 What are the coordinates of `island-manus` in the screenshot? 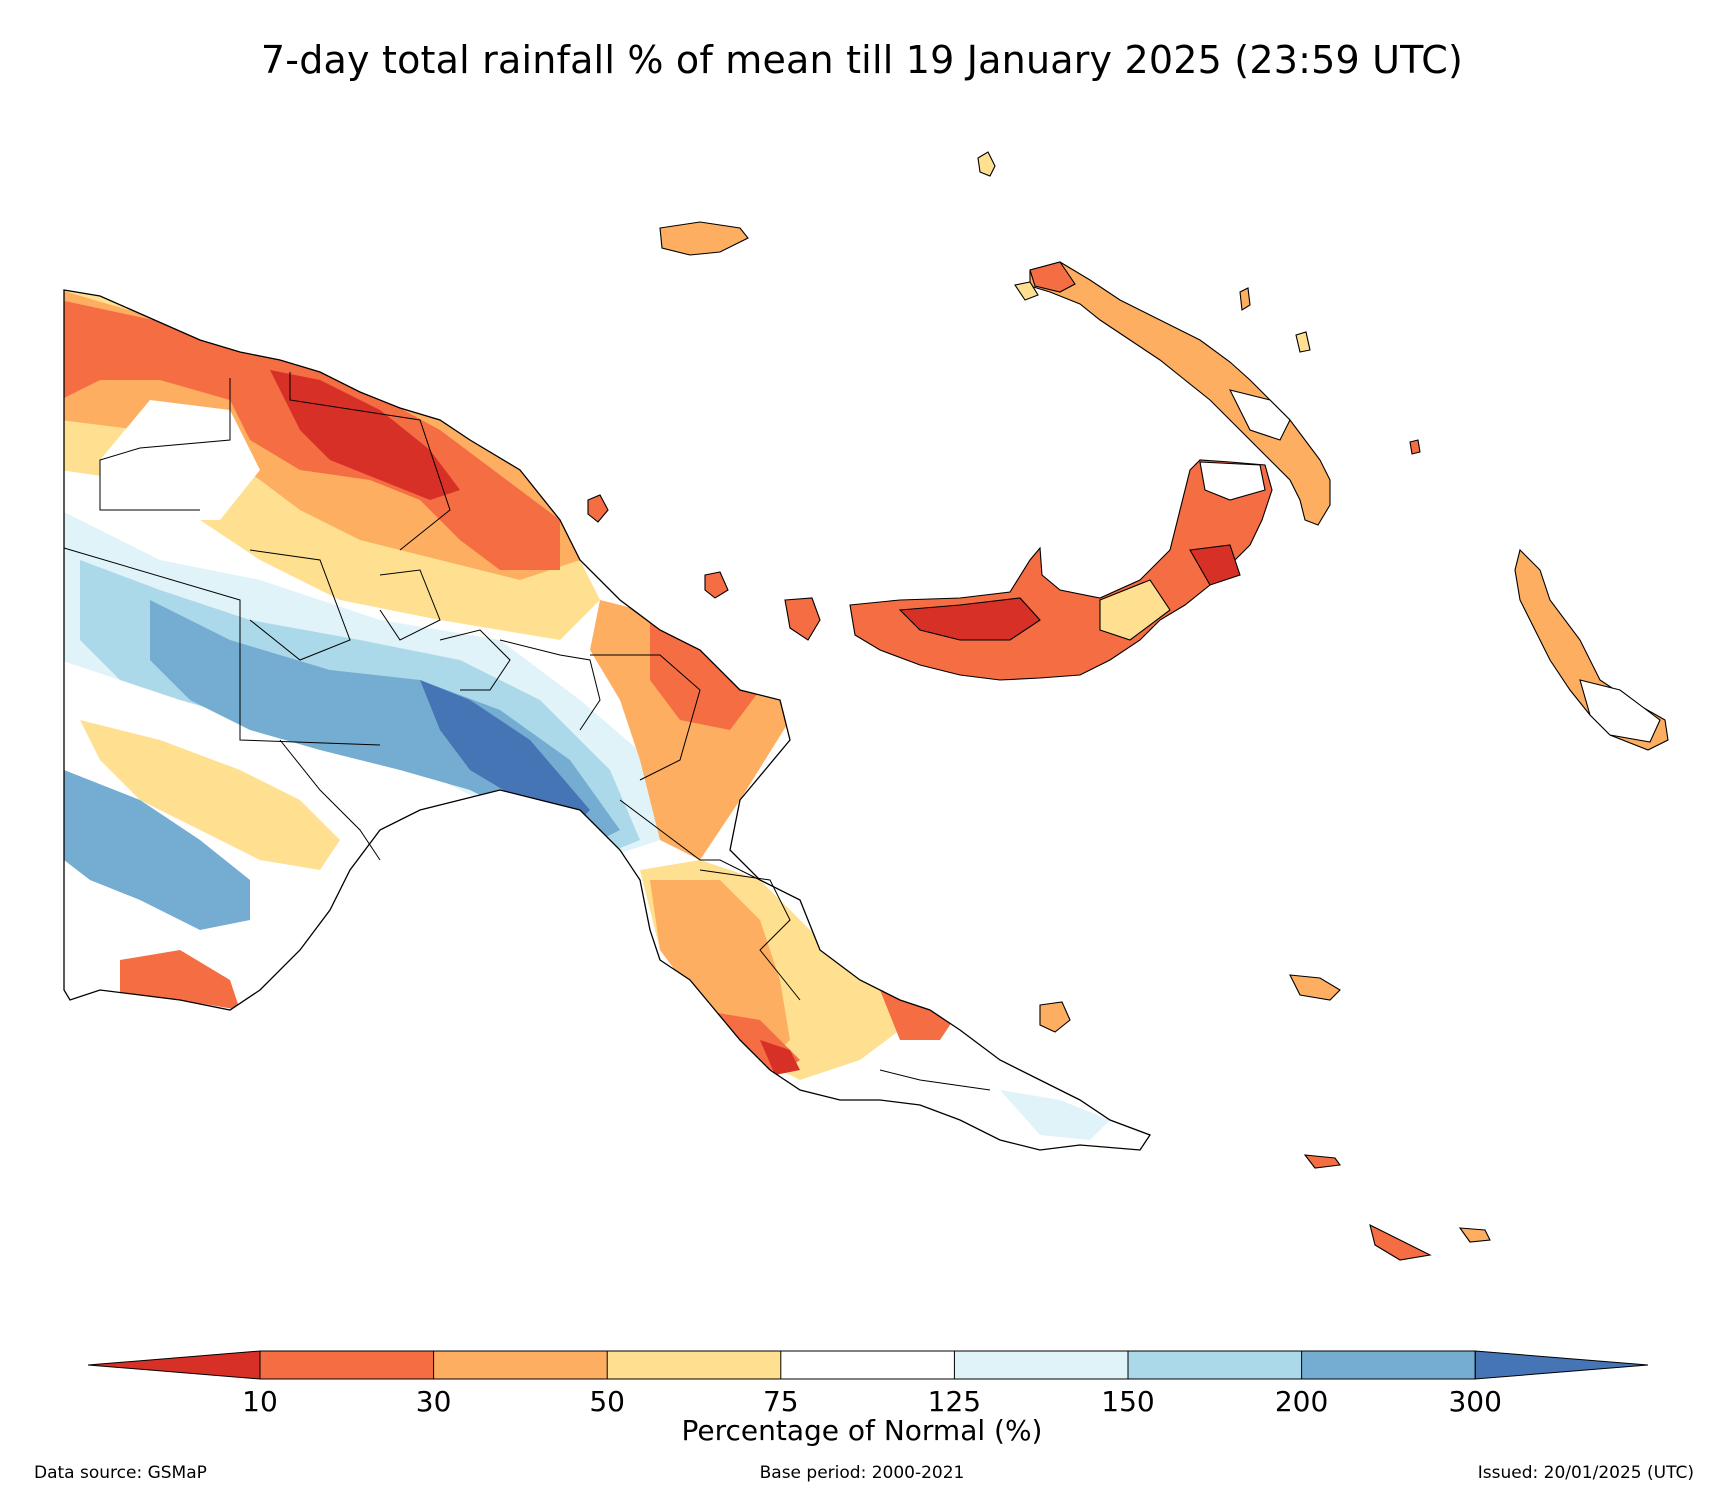 It's located at (704, 238).